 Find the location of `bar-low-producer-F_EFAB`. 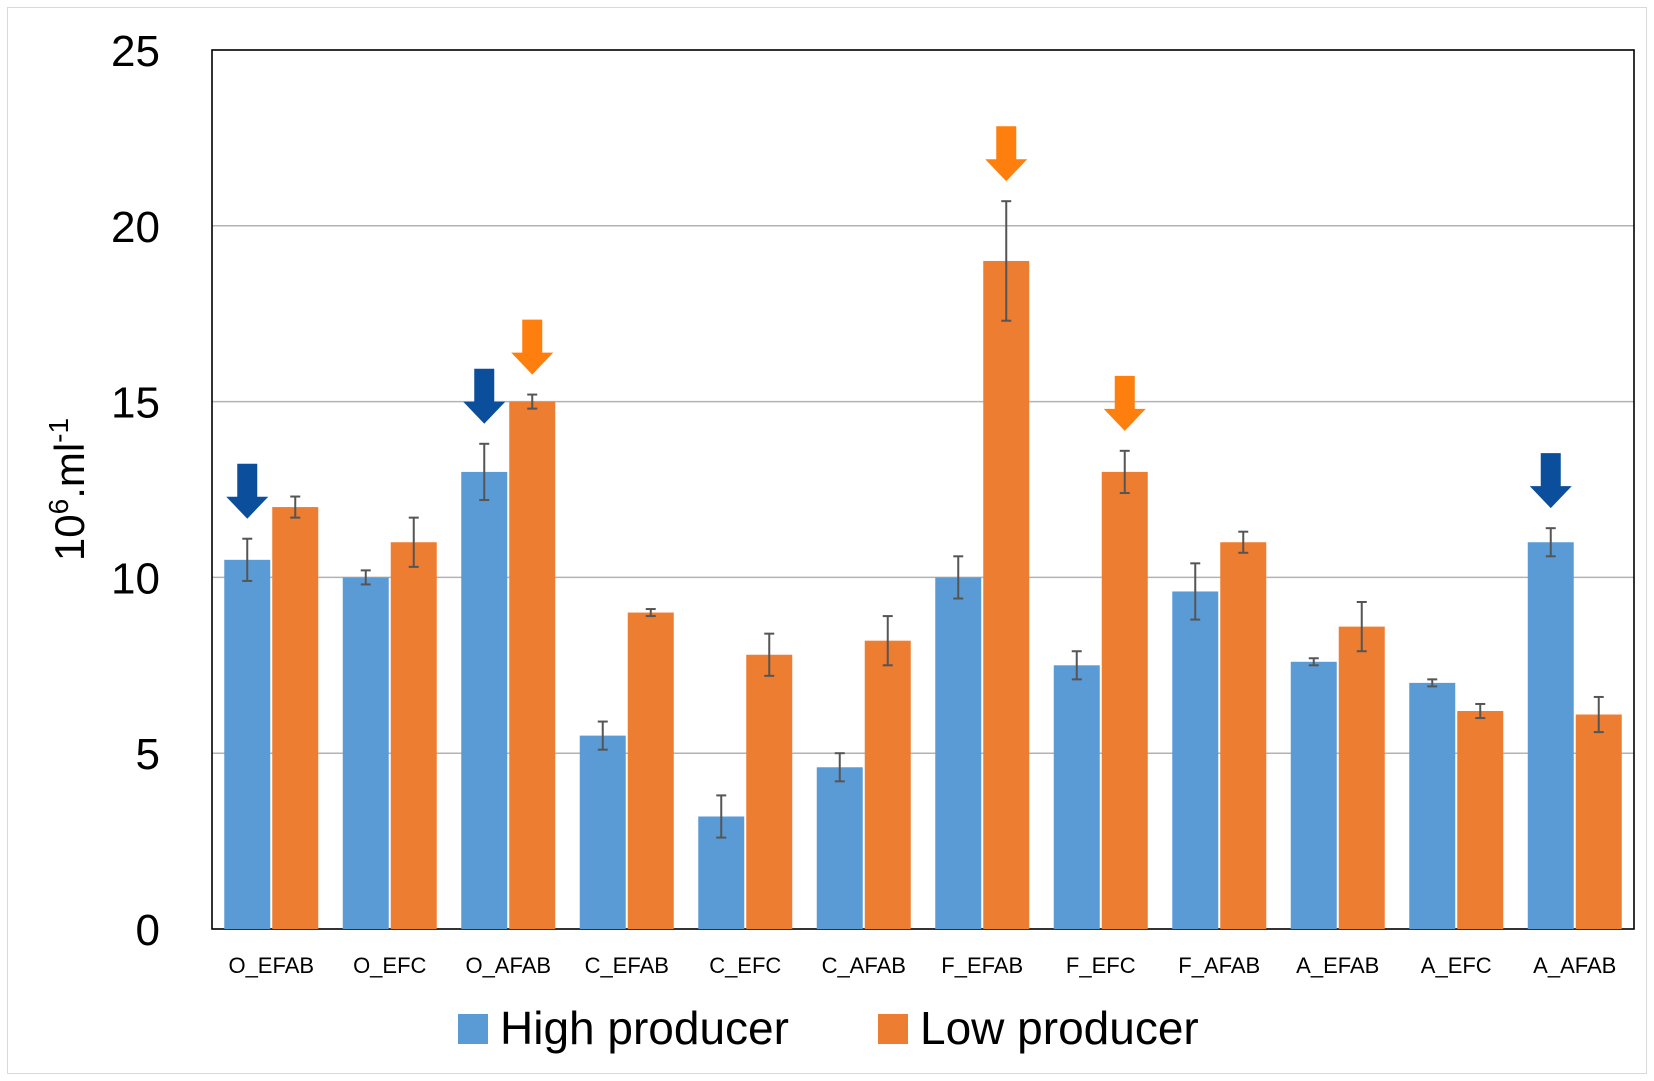

bar-low-producer-F_EFAB is located at coordinates (1006, 595).